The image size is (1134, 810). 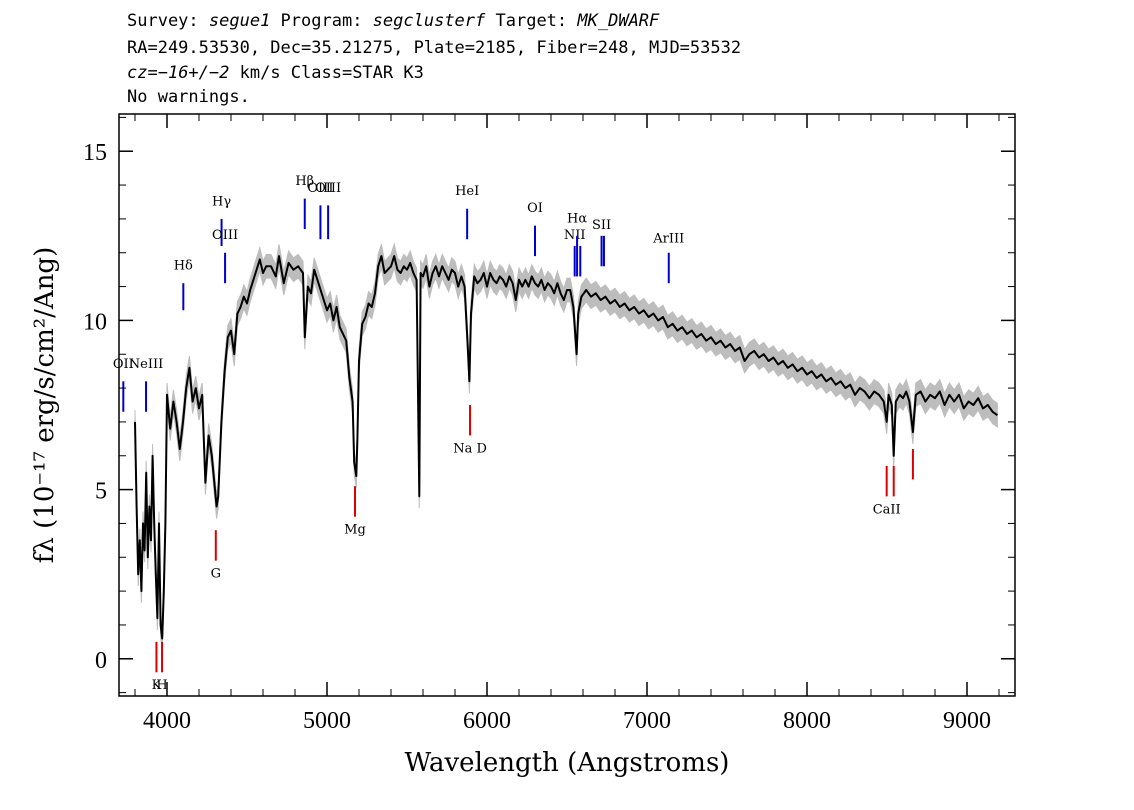 I want to click on emission-line-label: OII, so click(x=123, y=364).